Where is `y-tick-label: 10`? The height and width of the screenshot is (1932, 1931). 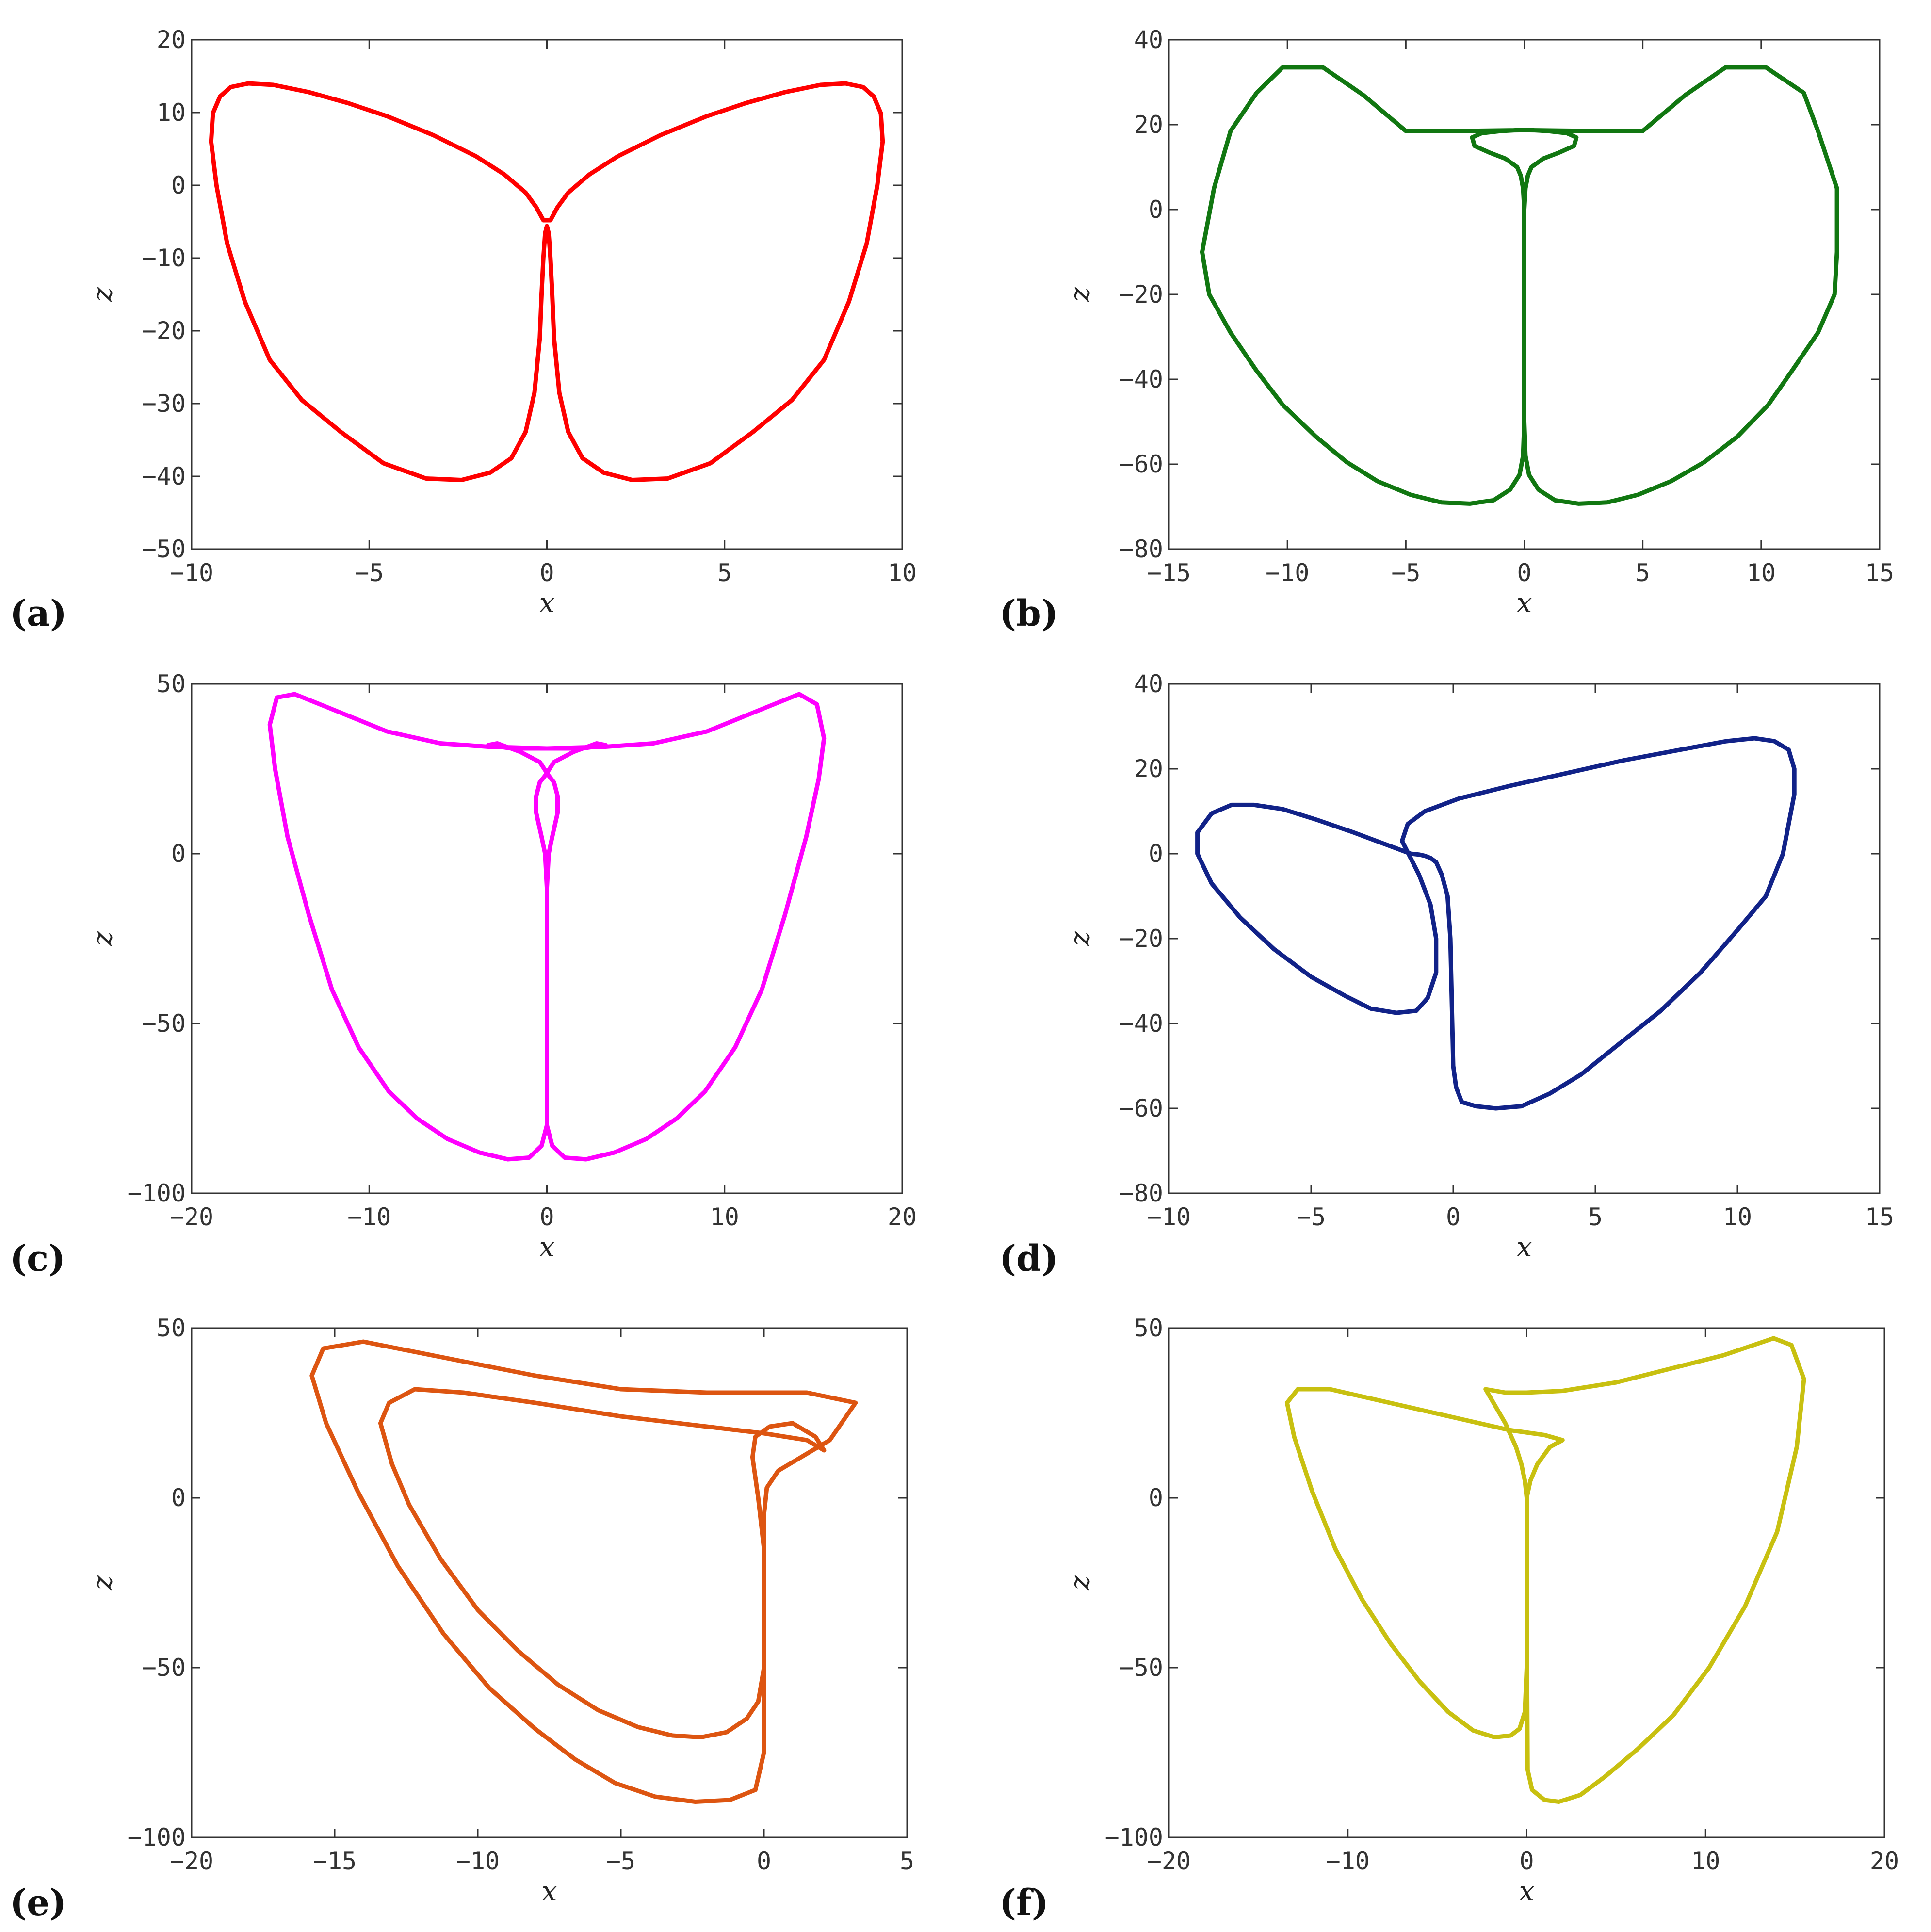 y-tick-label: 10 is located at coordinates (172, 112).